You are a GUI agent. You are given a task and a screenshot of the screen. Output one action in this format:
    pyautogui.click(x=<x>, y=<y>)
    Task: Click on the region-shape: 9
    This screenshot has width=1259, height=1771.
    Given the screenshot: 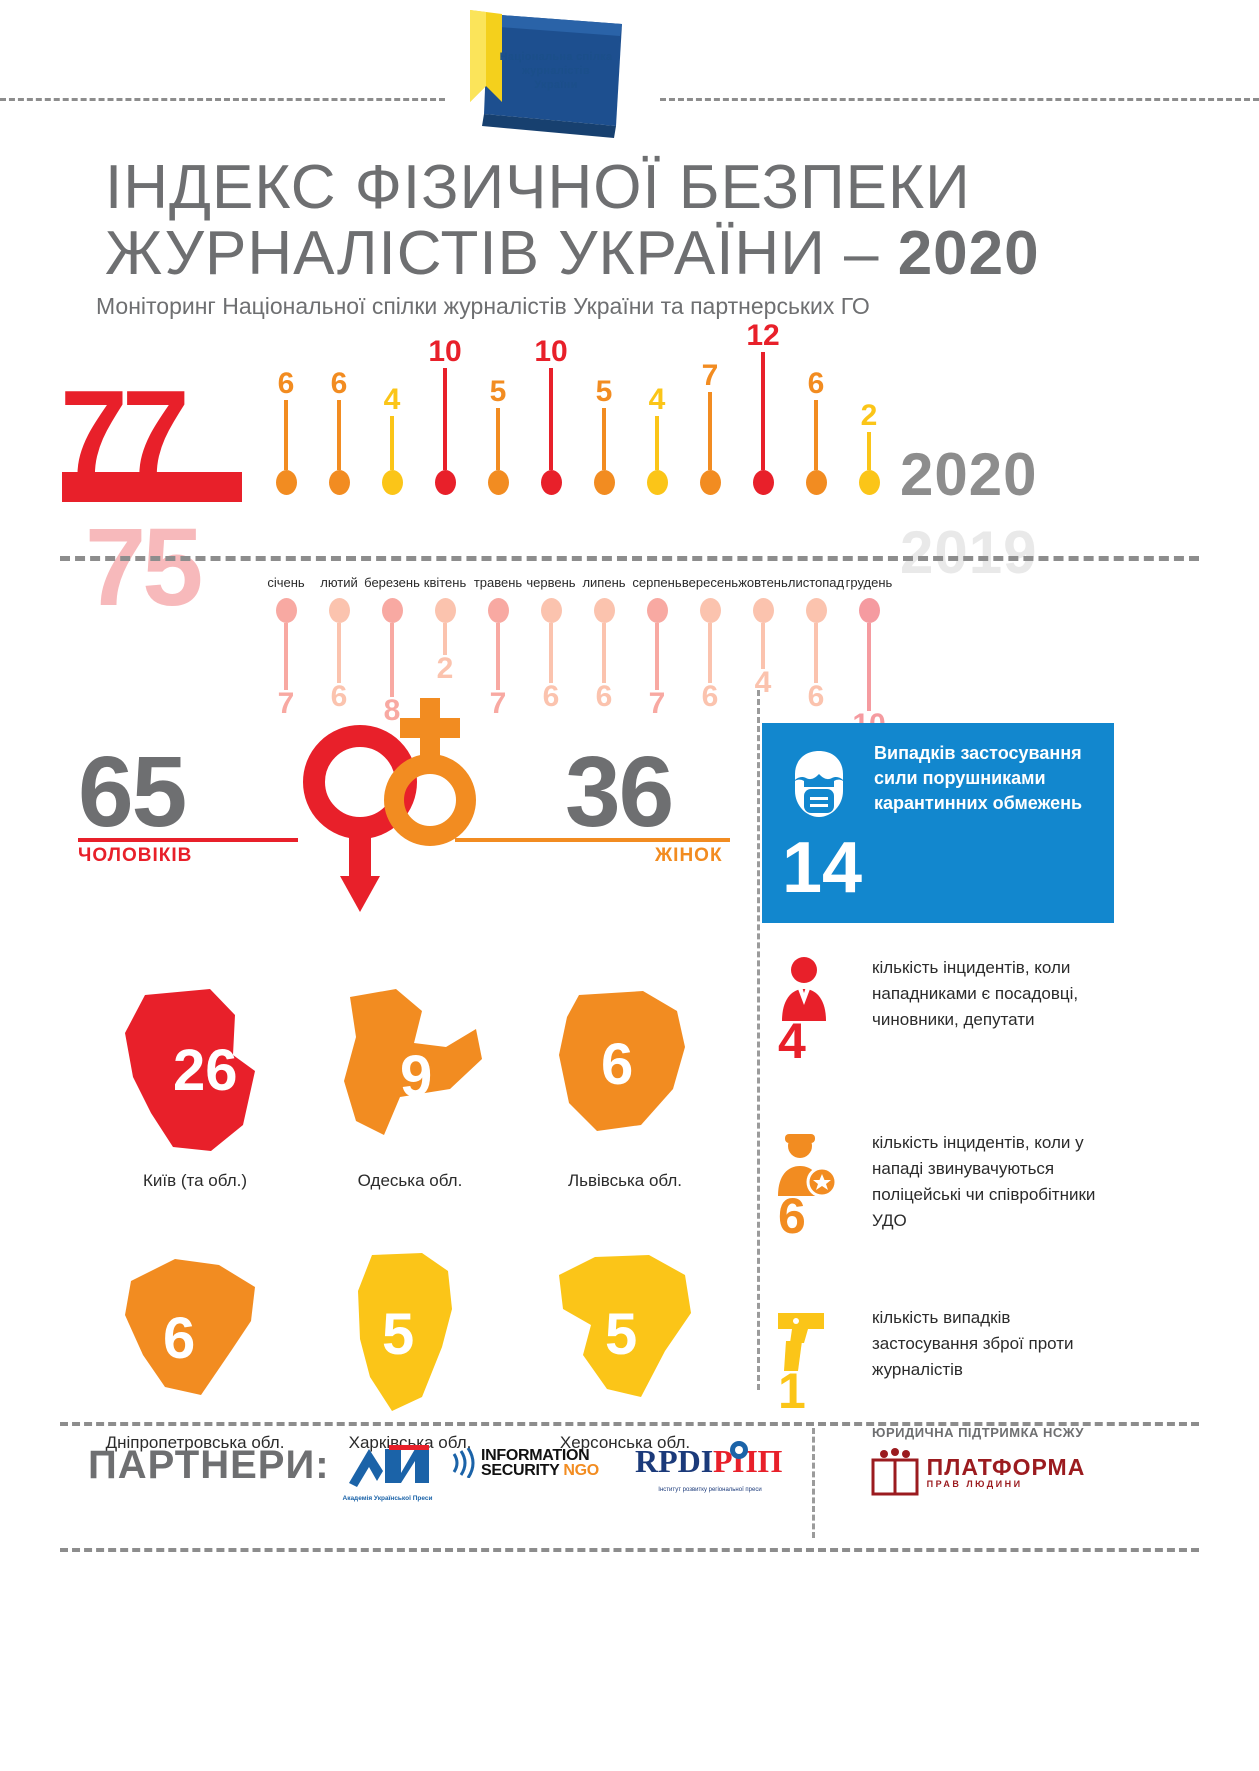 What is the action you would take?
    pyautogui.click(x=410, y=1075)
    